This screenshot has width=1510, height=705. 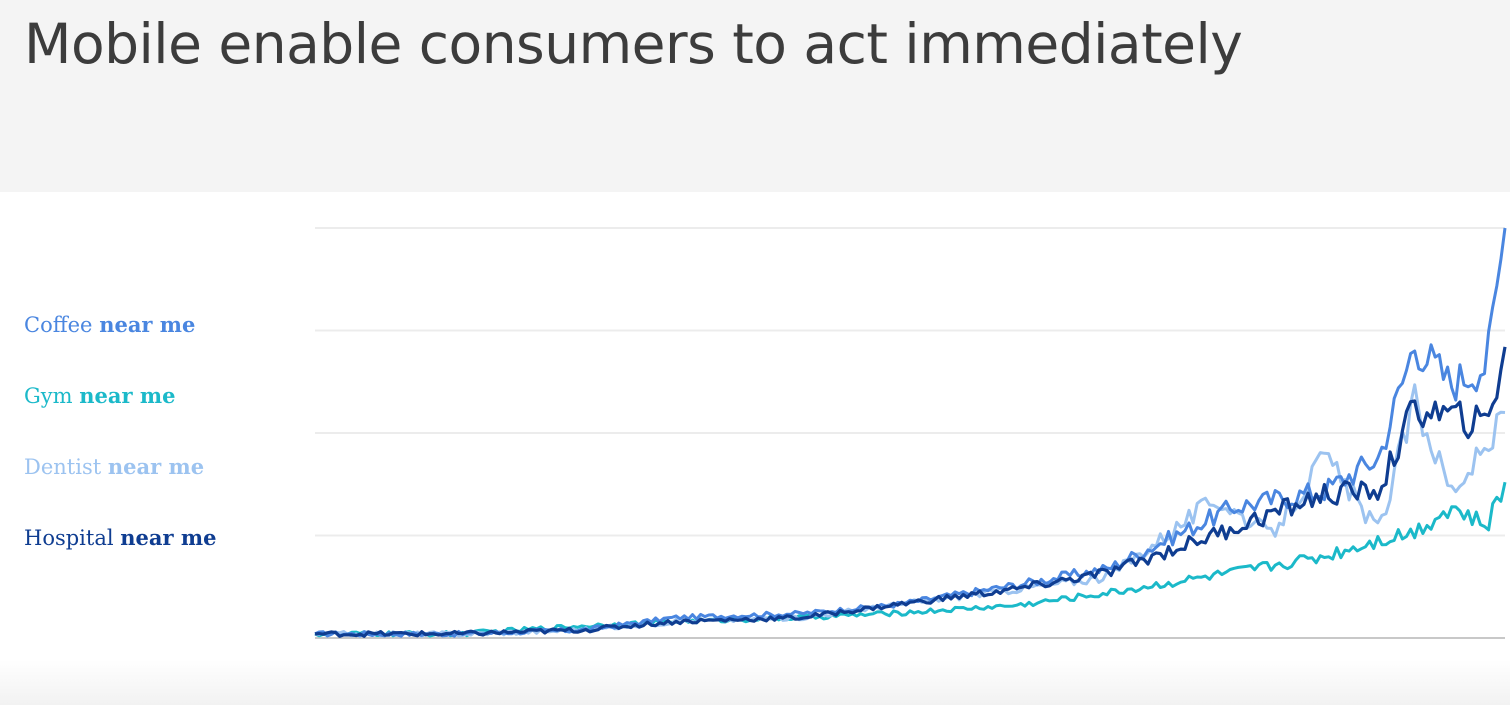 I want to click on legend-label: Coffee, so click(x=58, y=325).